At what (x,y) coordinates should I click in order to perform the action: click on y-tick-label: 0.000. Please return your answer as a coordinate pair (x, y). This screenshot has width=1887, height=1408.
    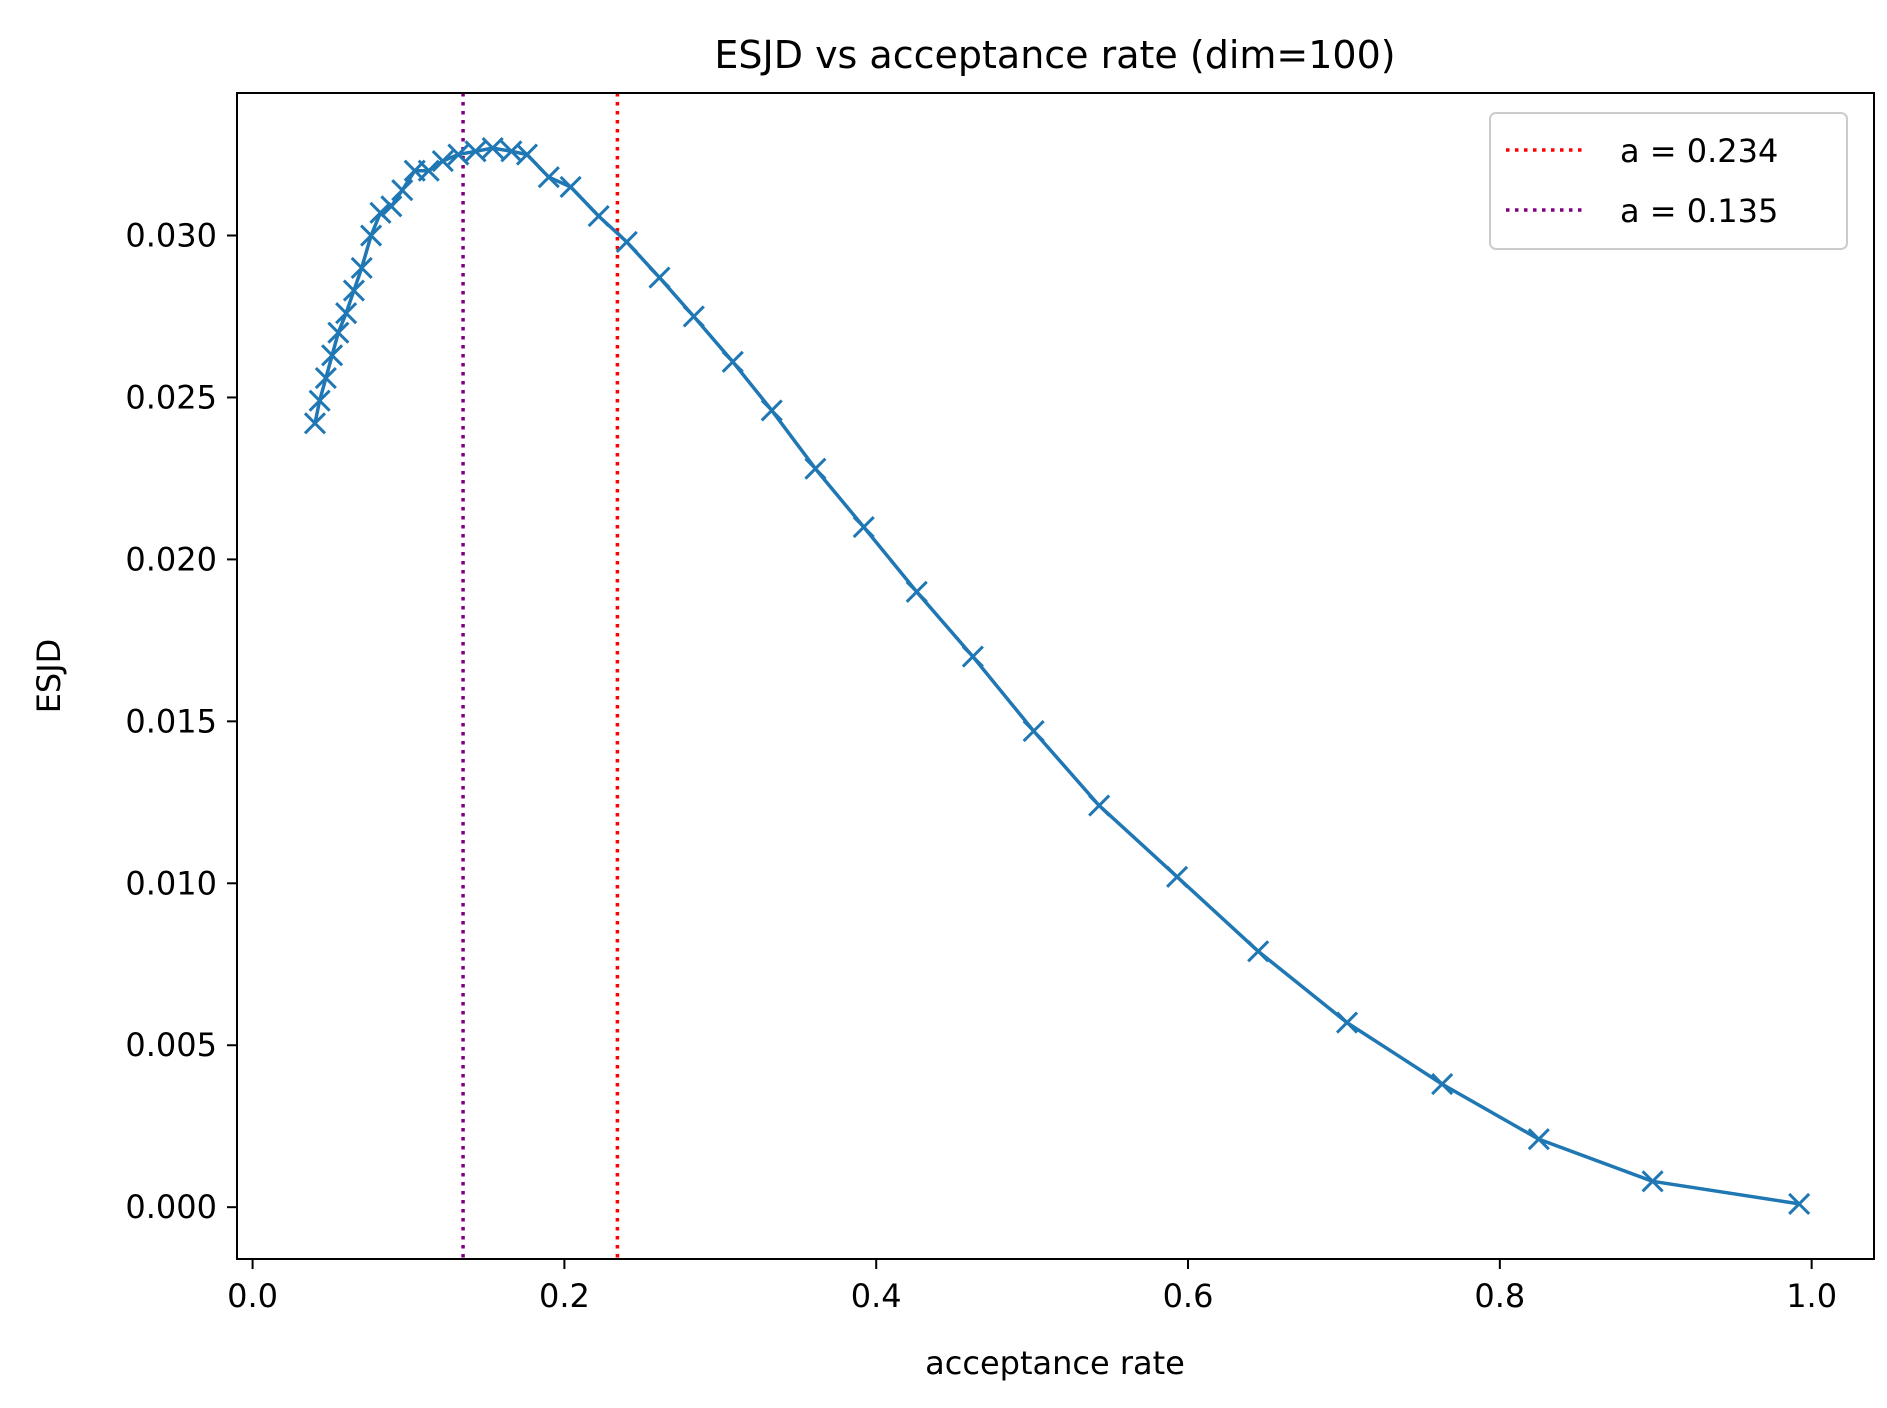
    Looking at the image, I should click on (171, 1207).